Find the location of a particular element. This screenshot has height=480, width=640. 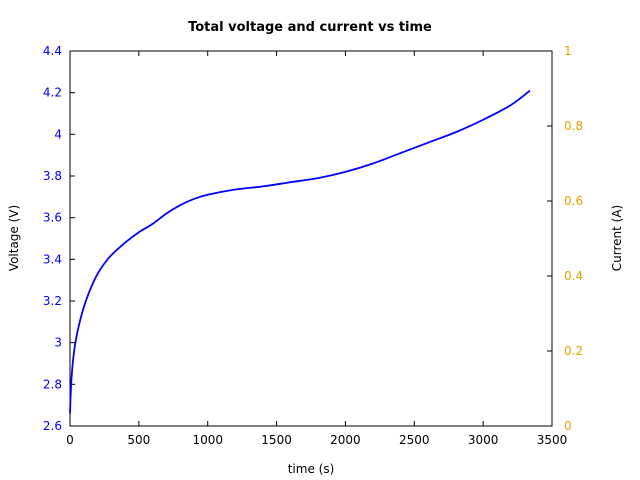

y-tick-label-left: 3.8 is located at coordinates (52, 176).